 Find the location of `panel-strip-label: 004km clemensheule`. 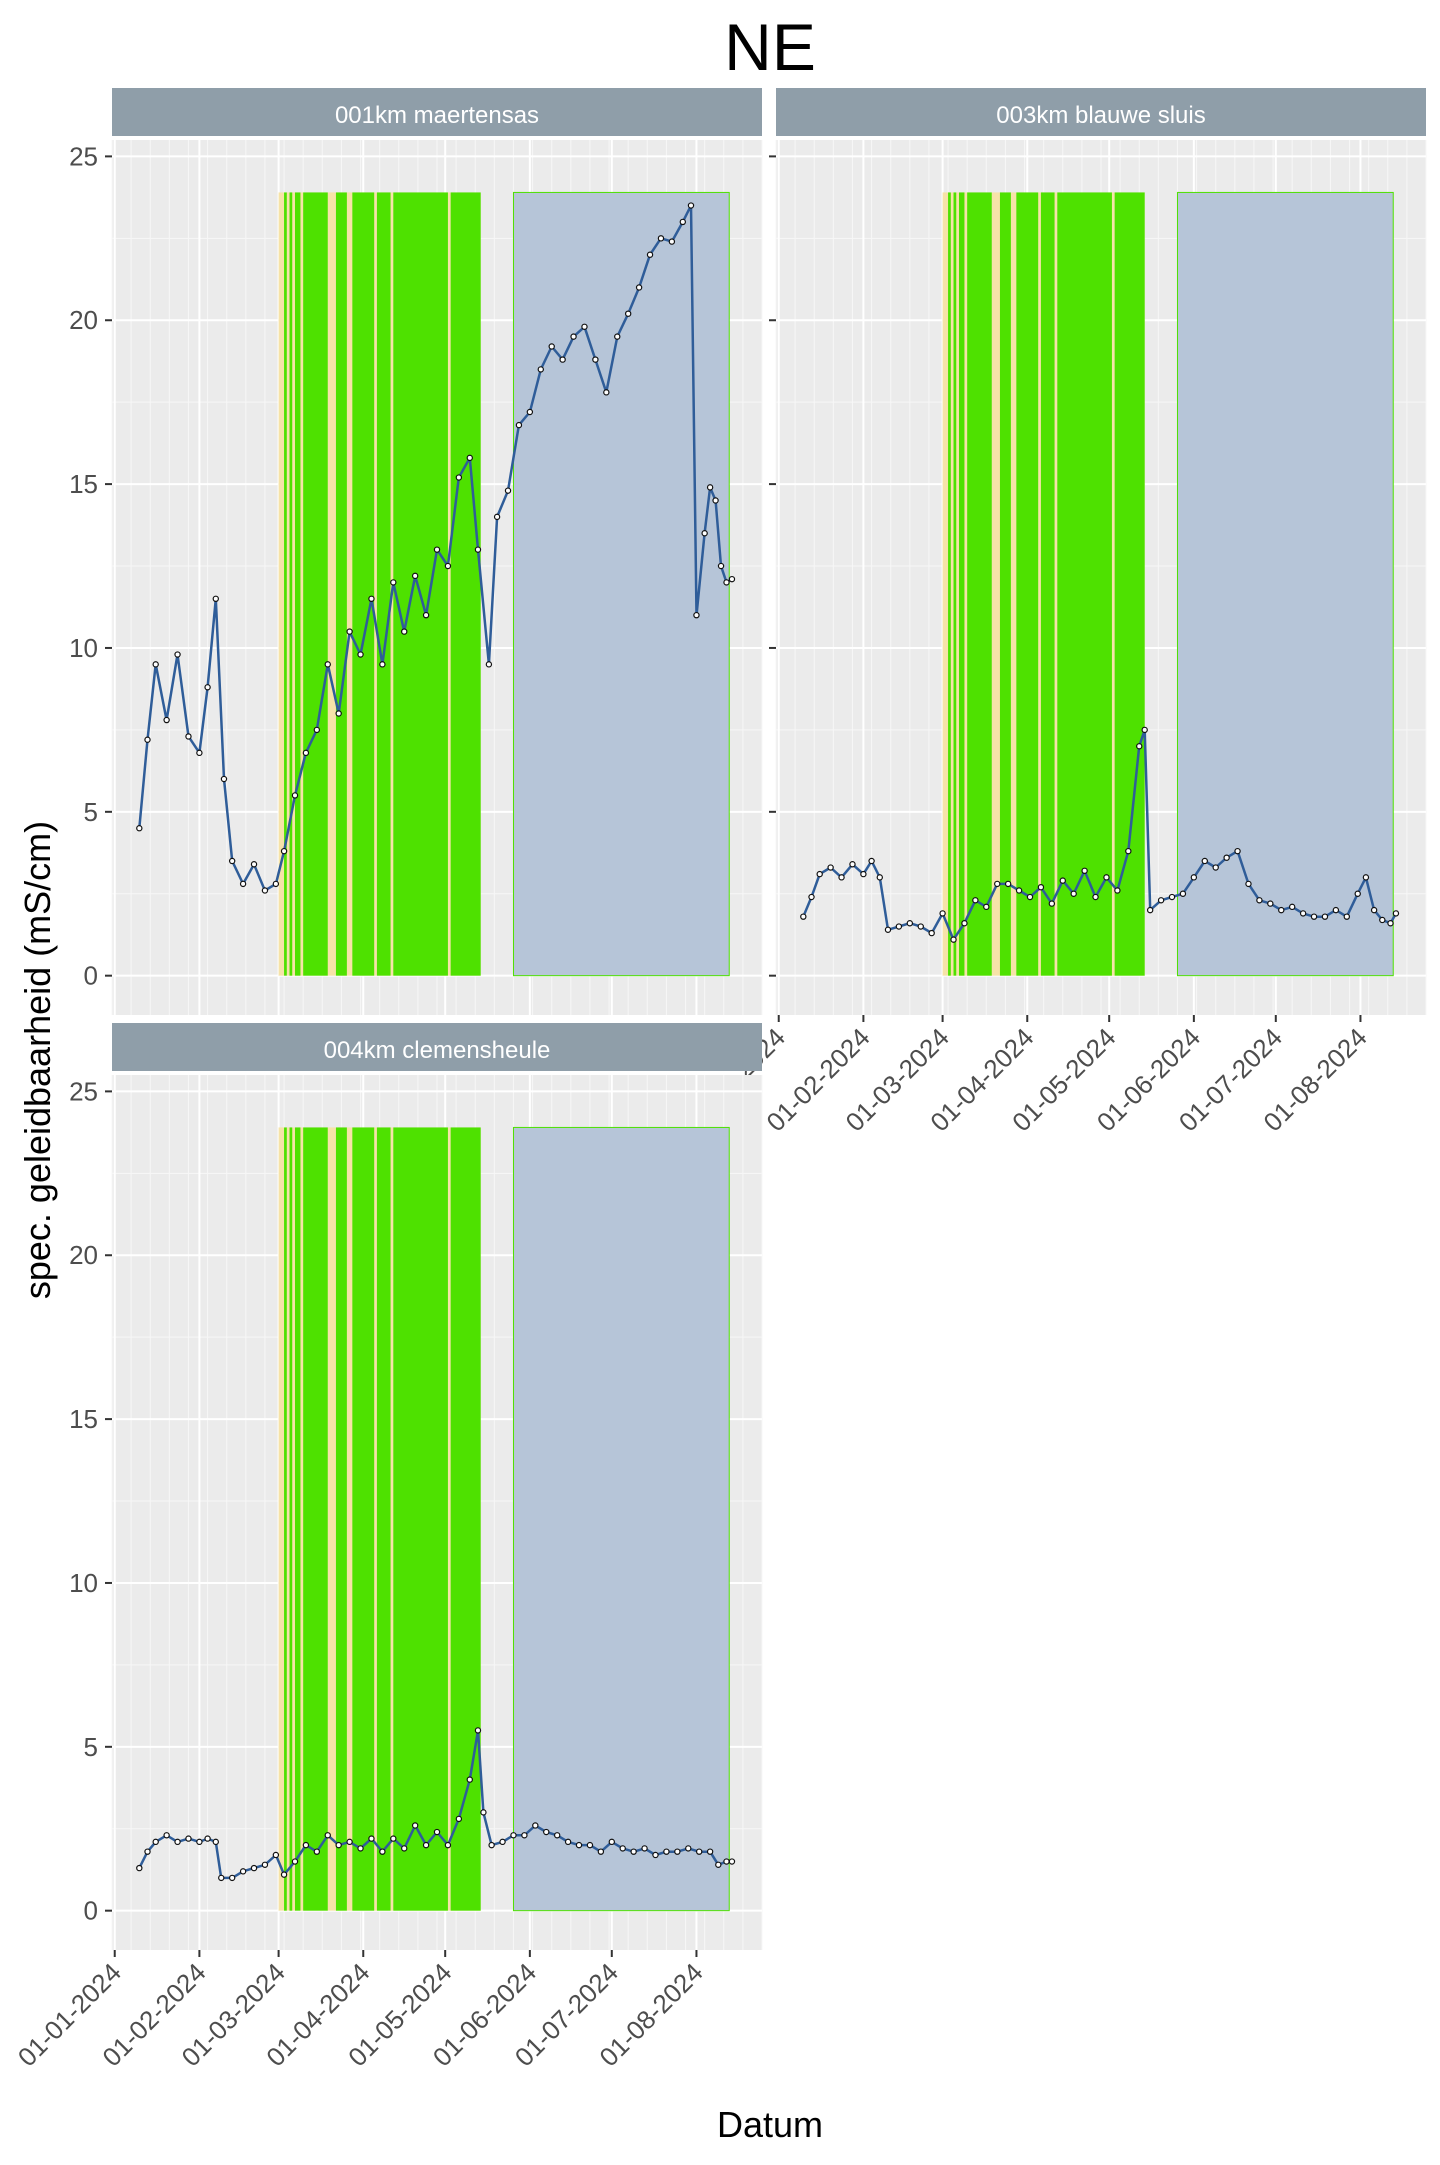

panel-strip-label: 004km clemensheule is located at coordinates (437, 1050).